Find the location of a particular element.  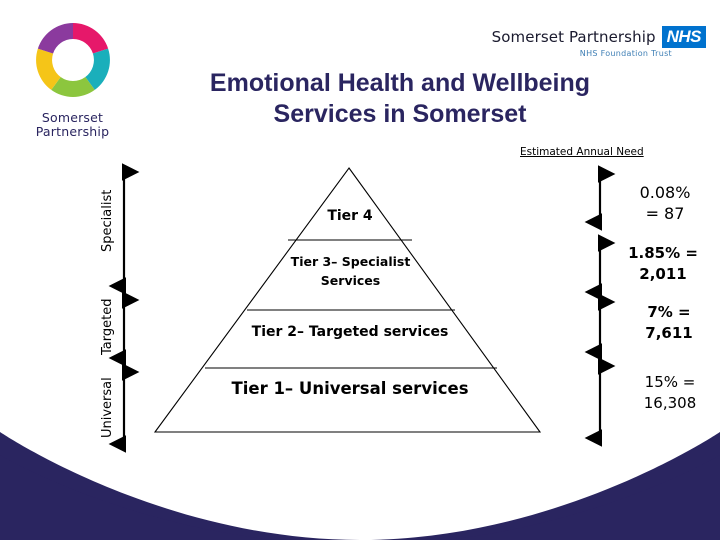

nhs-logo-icon: NHS is located at coordinates (683, 37).